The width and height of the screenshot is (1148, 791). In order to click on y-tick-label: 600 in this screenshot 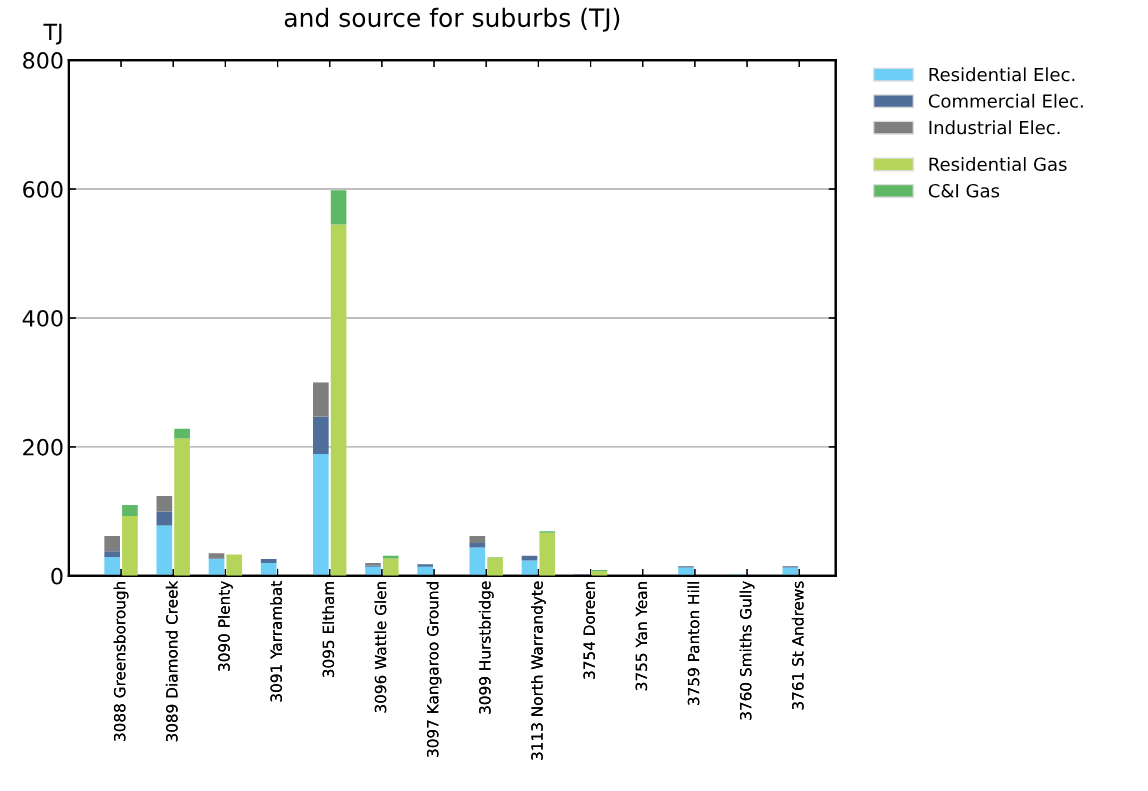, I will do `click(43, 189)`.